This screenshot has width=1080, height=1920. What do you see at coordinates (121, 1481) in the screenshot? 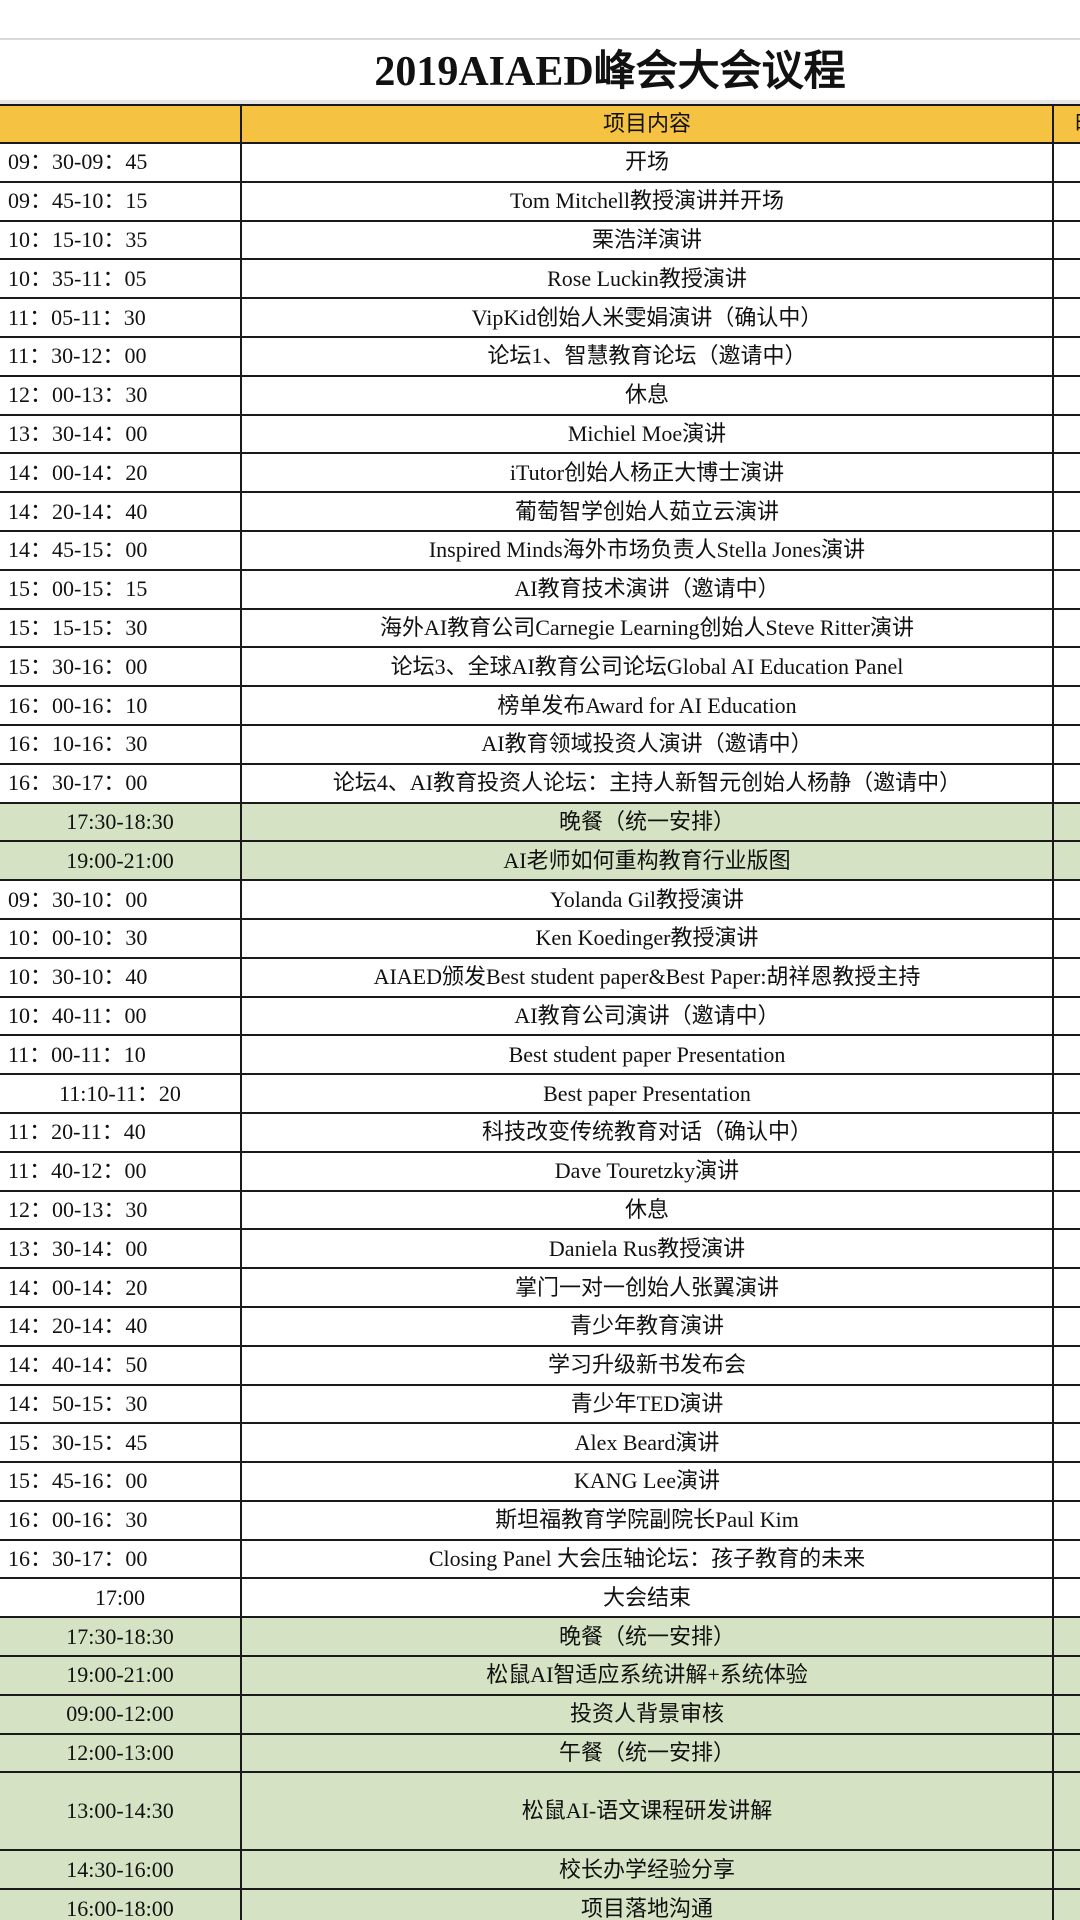
I see `time-cell: 15：45-16：00` at bounding box center [121, 1481].